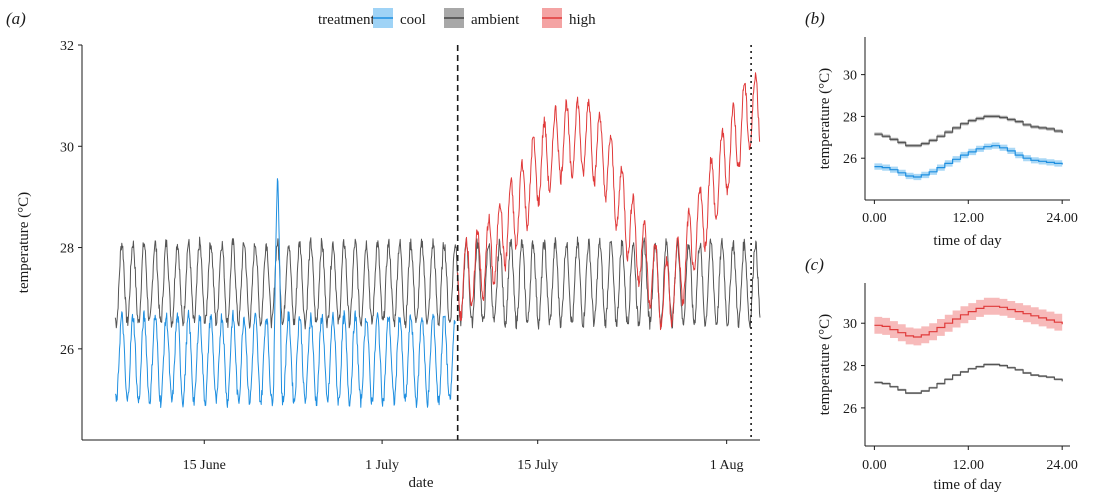  I want to click on ribbon-cool, so click(968, 161).